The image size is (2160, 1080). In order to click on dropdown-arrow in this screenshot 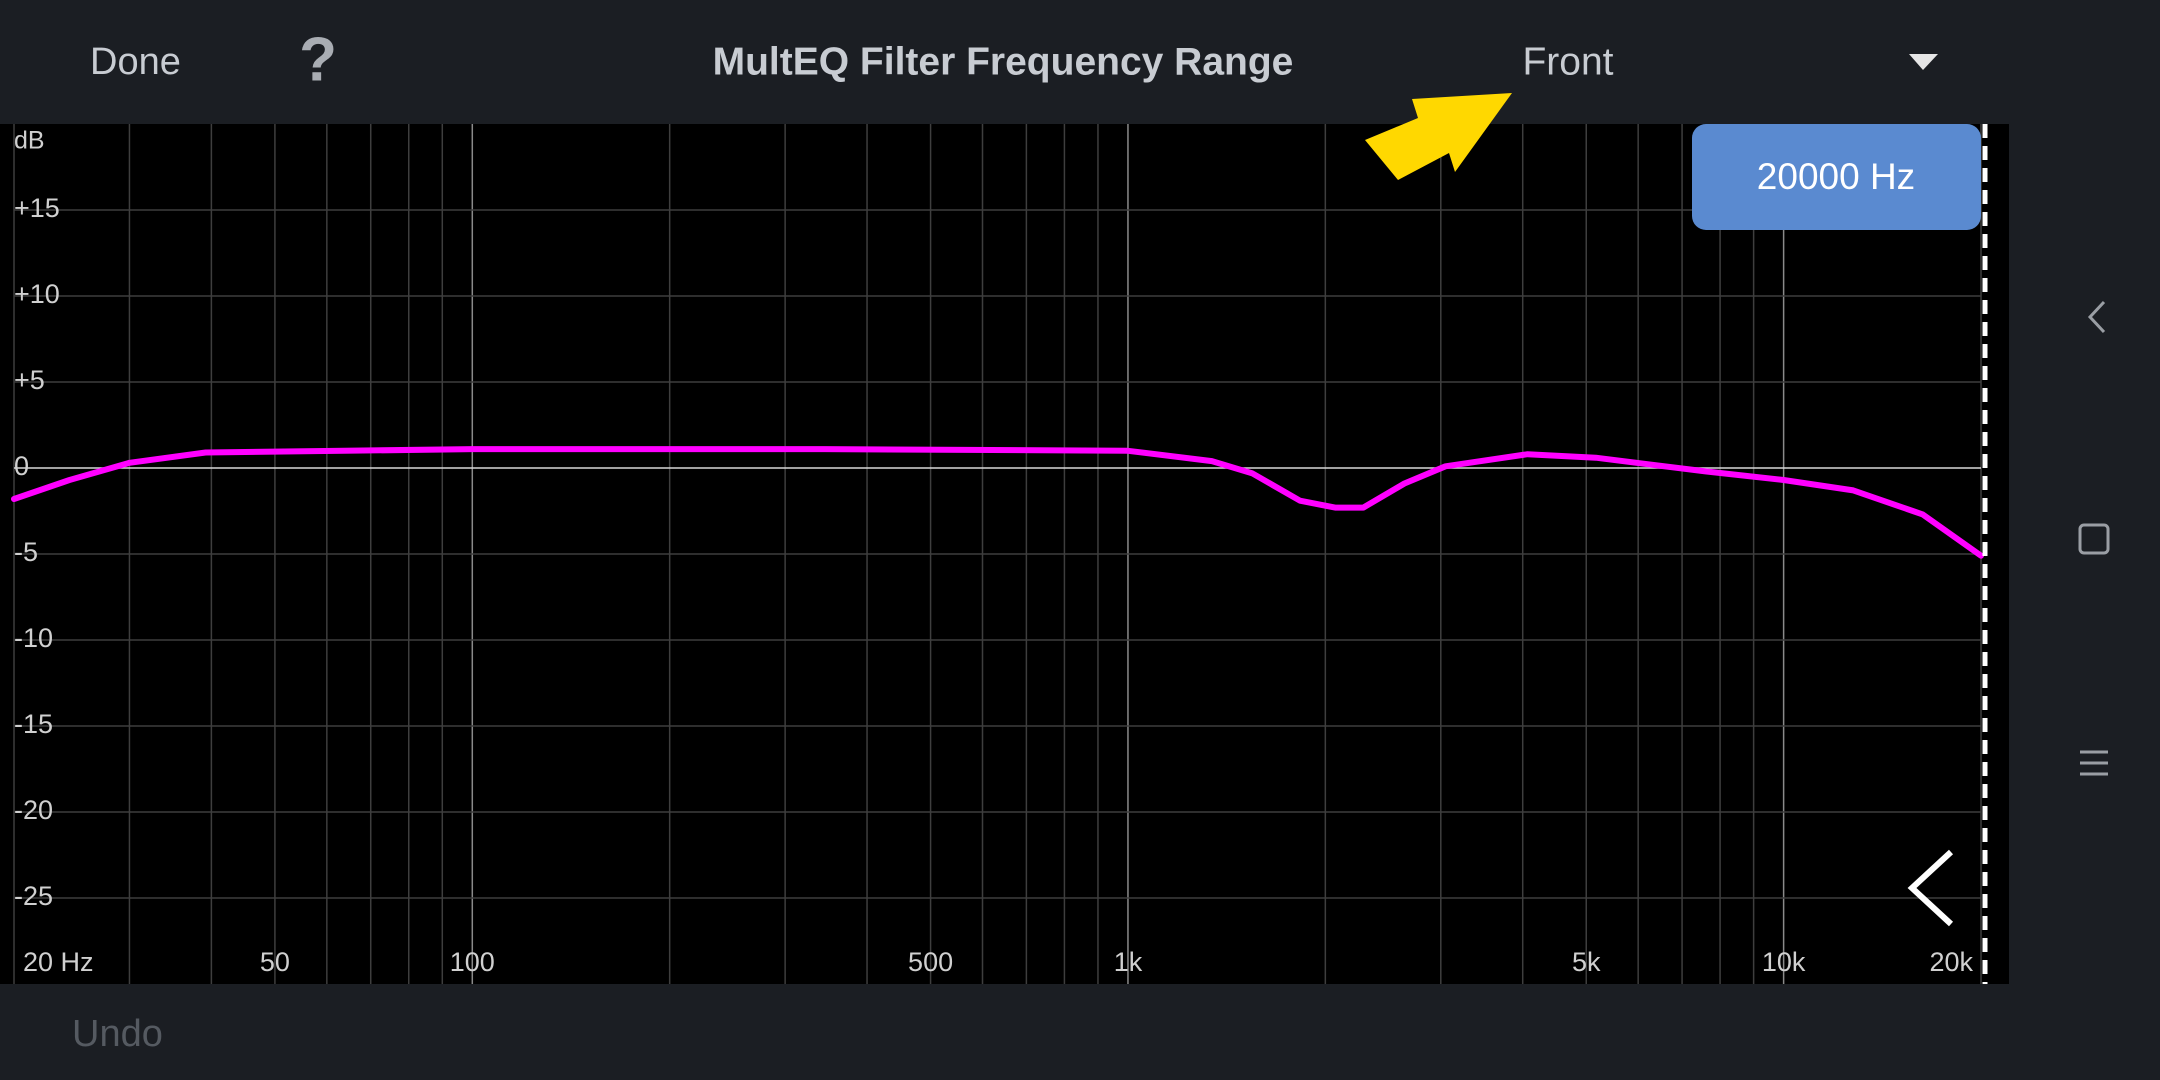, I will do `click(1923, 62)`.